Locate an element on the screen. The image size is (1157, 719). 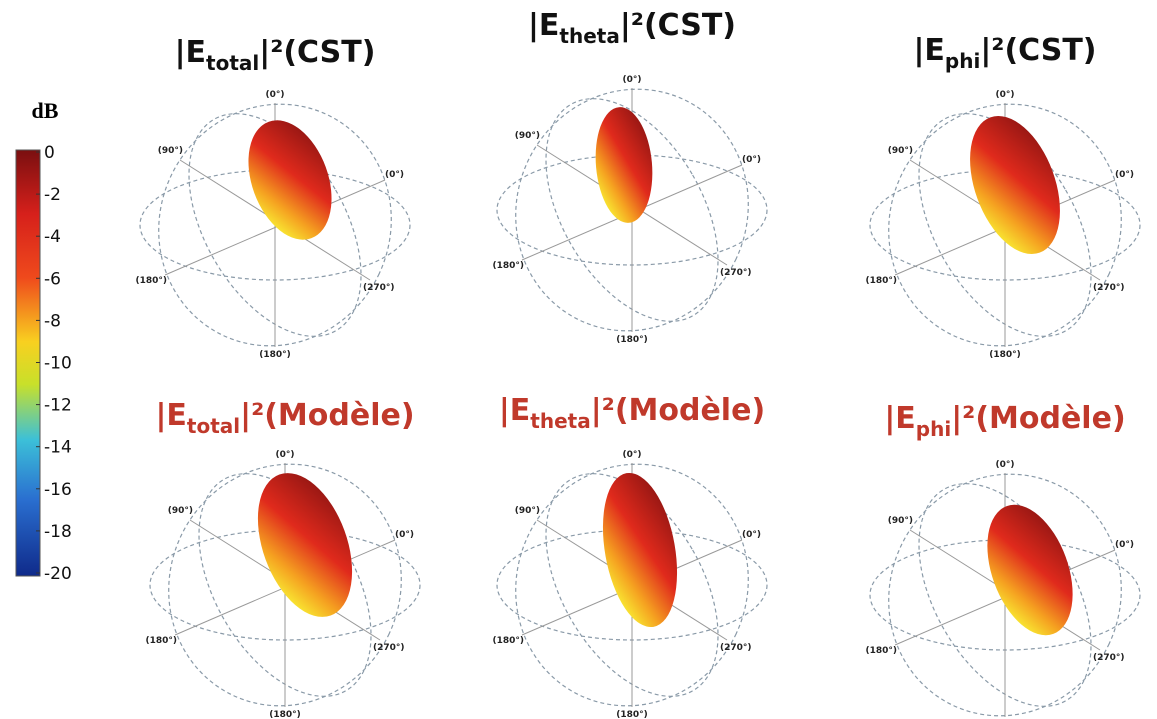
colorbar-tick-label: 0 is located at coordinates (49, 153).